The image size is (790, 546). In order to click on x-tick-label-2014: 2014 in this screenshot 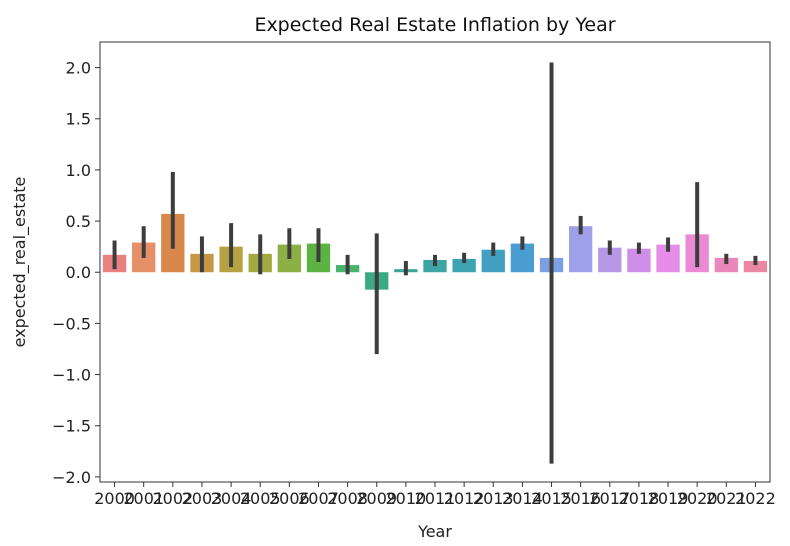, I will do `click(522, 498)`.